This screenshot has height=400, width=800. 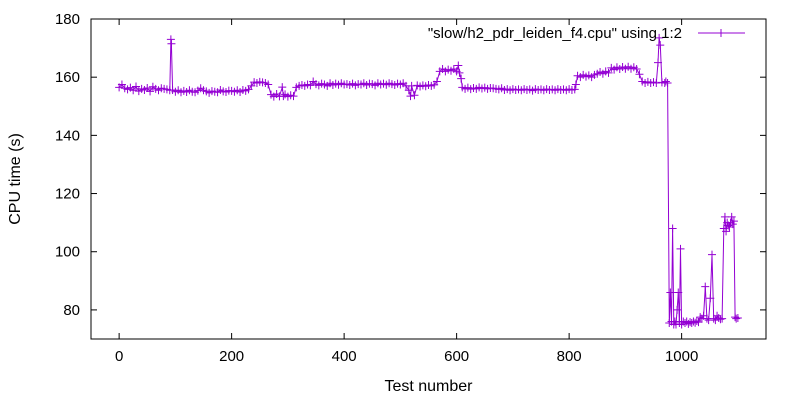 What do you see at coordinates (15, 179) in the screenshot?
I see `y-axis-label: CPU time (s)` at bounding box center [15, 179].